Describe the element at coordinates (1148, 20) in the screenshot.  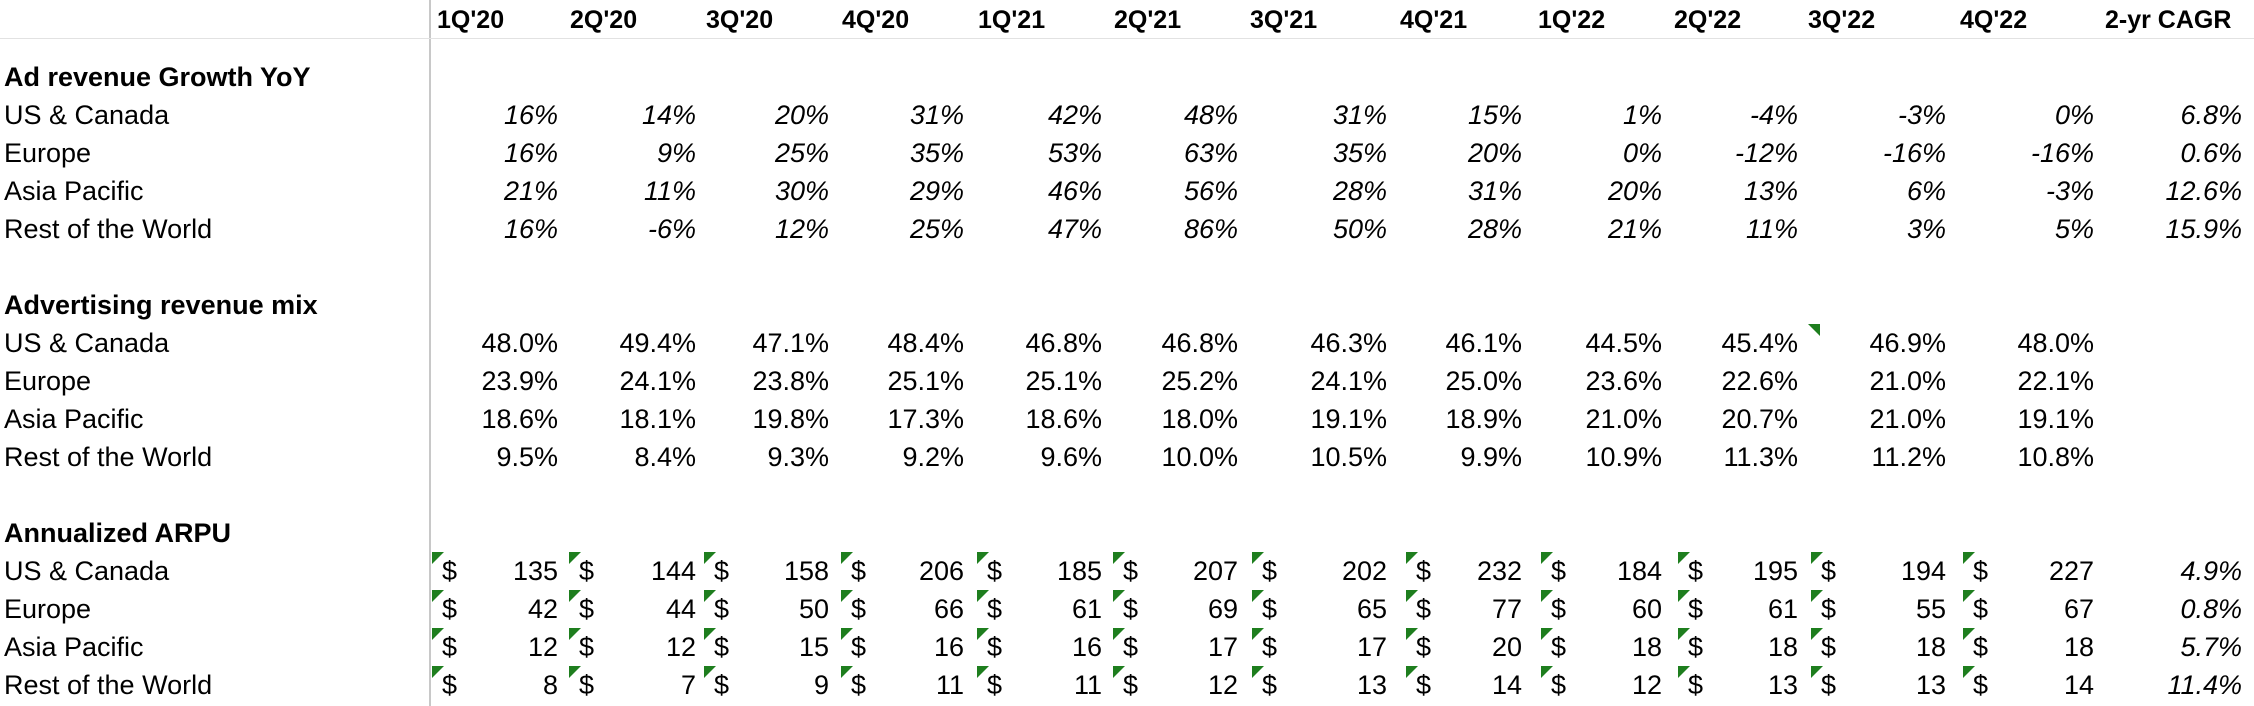
I see `header-quarter: 2Q'21` at that location.